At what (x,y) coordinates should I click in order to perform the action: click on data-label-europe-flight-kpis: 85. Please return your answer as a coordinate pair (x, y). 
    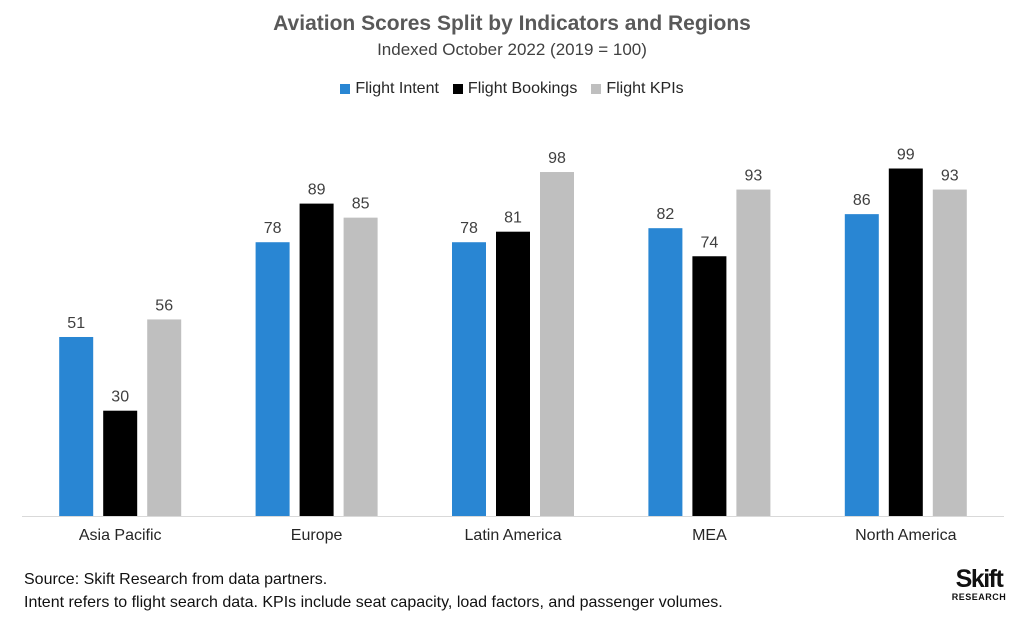
    Looking at the image, I should click on (361, 204).